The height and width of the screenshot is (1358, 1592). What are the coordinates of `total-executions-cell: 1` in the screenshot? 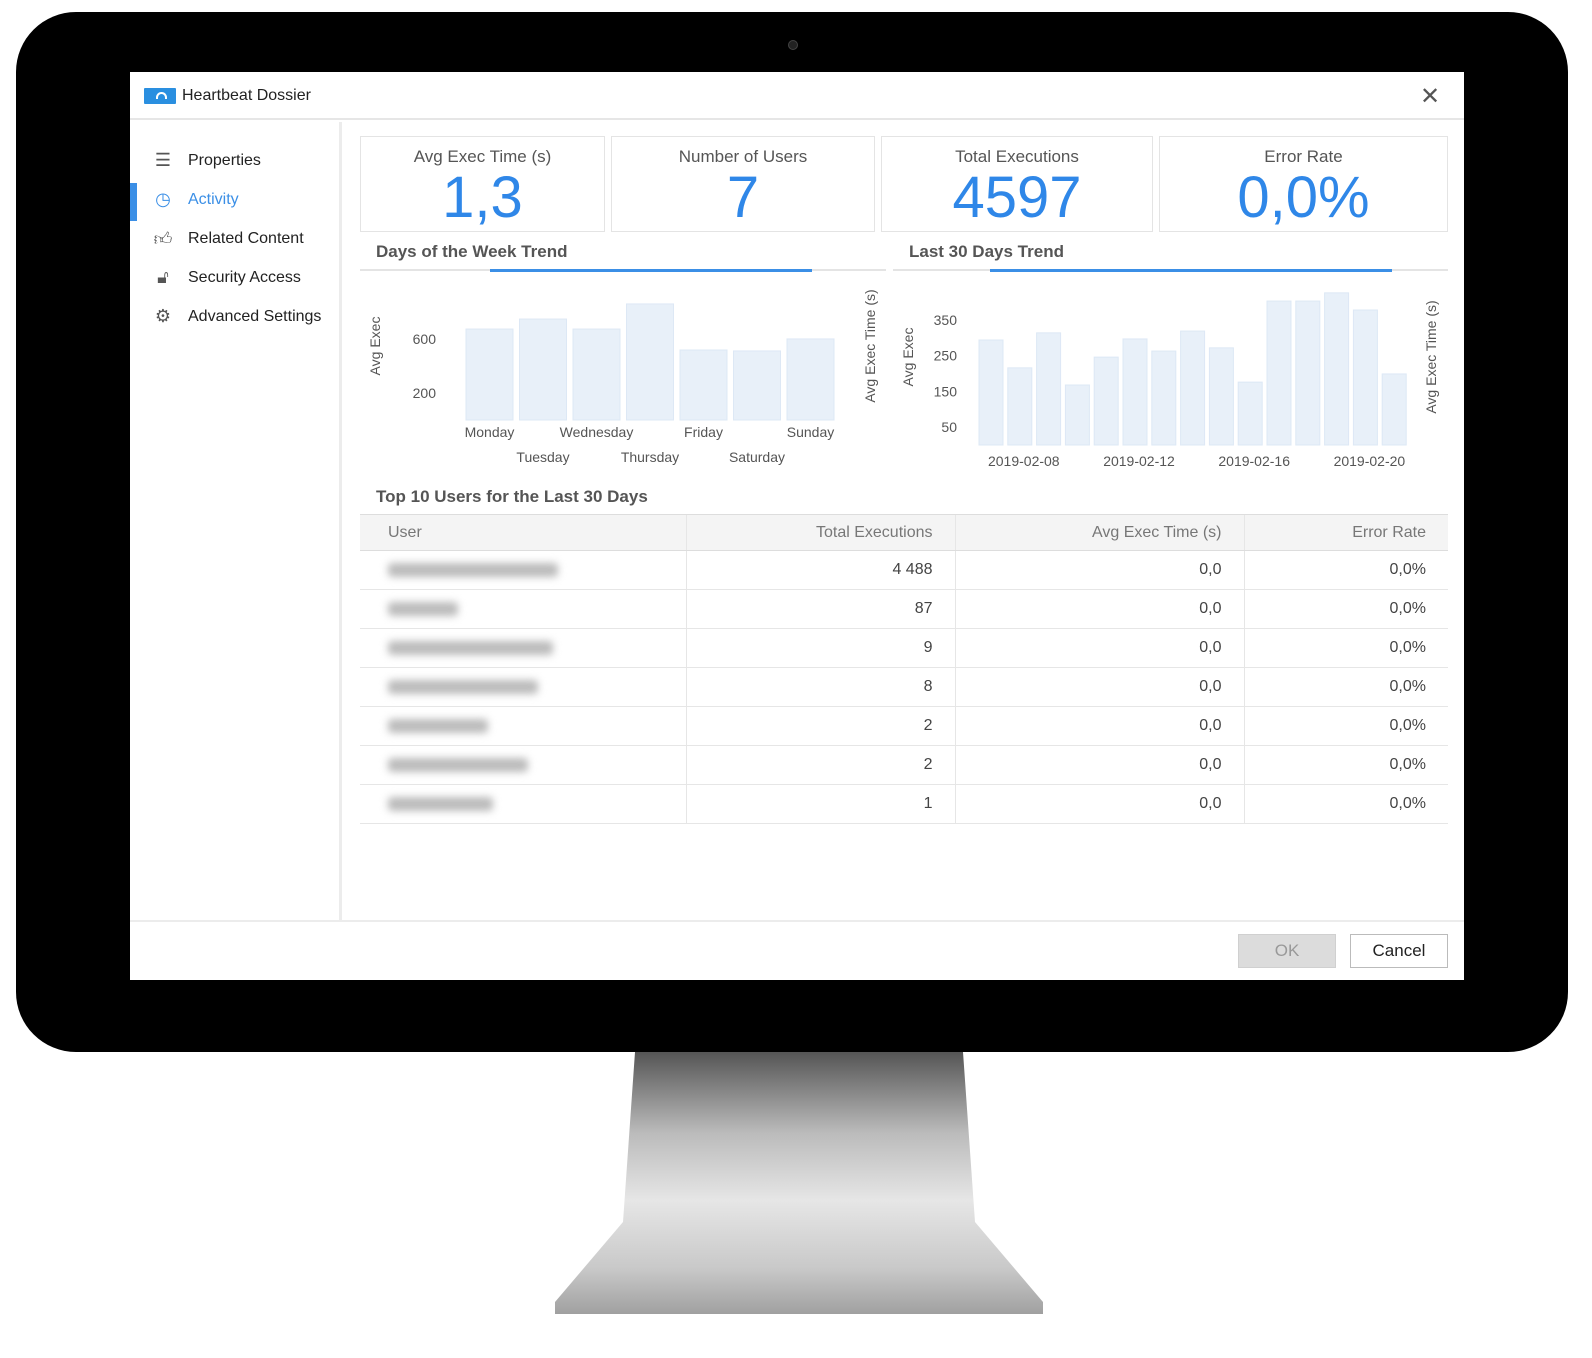 It's located at (820, 804).